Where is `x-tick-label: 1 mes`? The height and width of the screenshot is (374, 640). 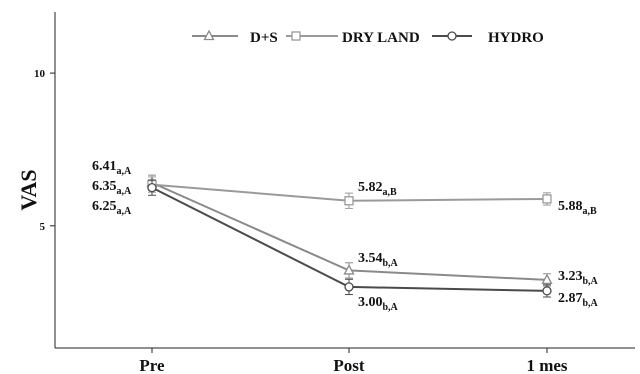
x-tick-label: 1 mes is located at coordinates (546, 365).